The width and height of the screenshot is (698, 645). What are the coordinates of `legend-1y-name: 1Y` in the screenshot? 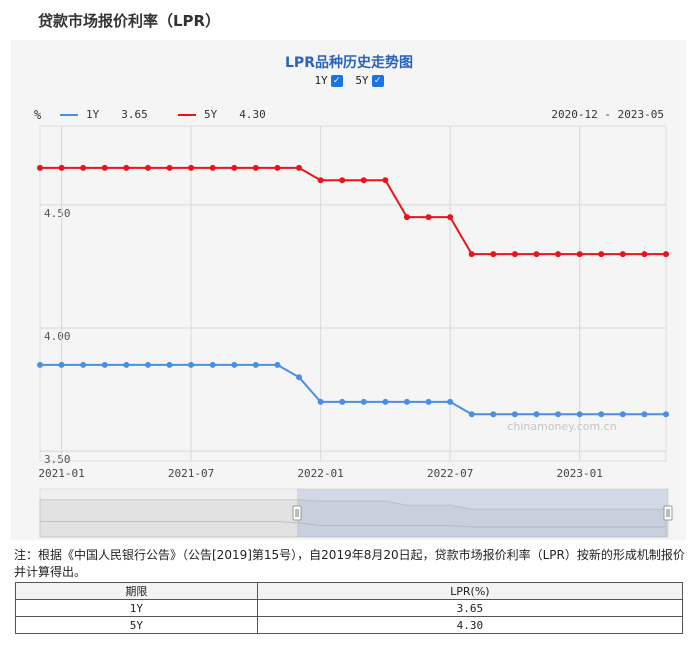 It's located at (93, 114).